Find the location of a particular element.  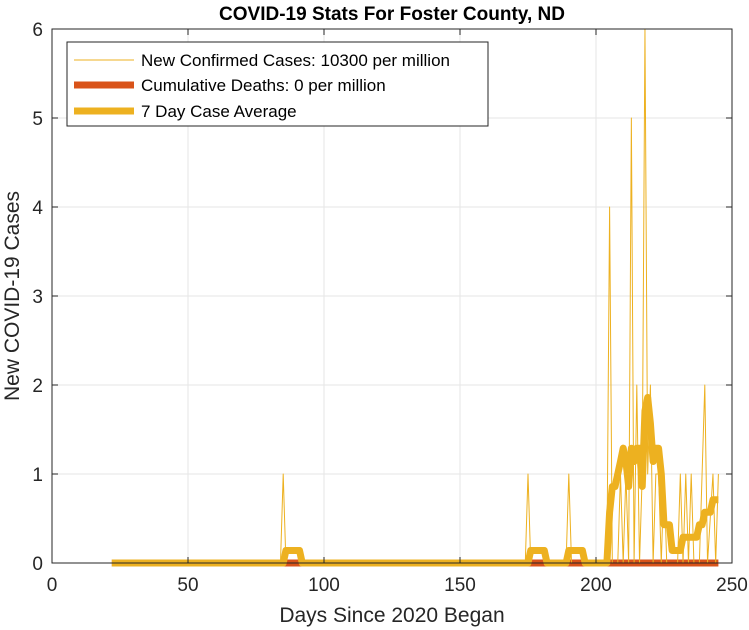

legend-label-average: 7 Day Case Average is located at coordinates (219, 111).